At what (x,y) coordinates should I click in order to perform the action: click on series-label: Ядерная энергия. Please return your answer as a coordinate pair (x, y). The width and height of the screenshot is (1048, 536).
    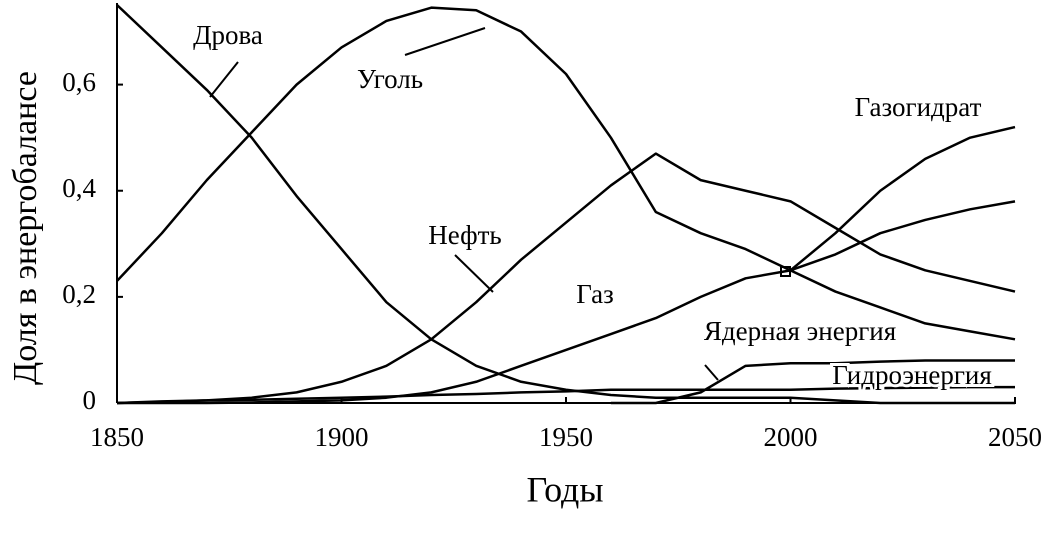
    Looking at the image, I should click on (800, 331).